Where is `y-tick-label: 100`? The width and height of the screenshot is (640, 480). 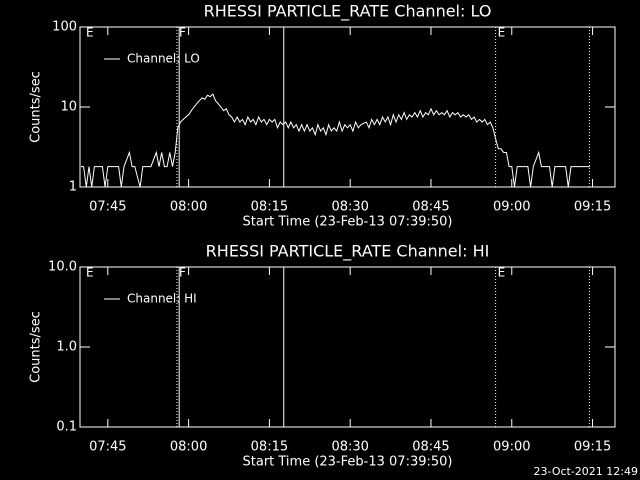 y-tick-label: 100 is located at coordinates (64, 27).